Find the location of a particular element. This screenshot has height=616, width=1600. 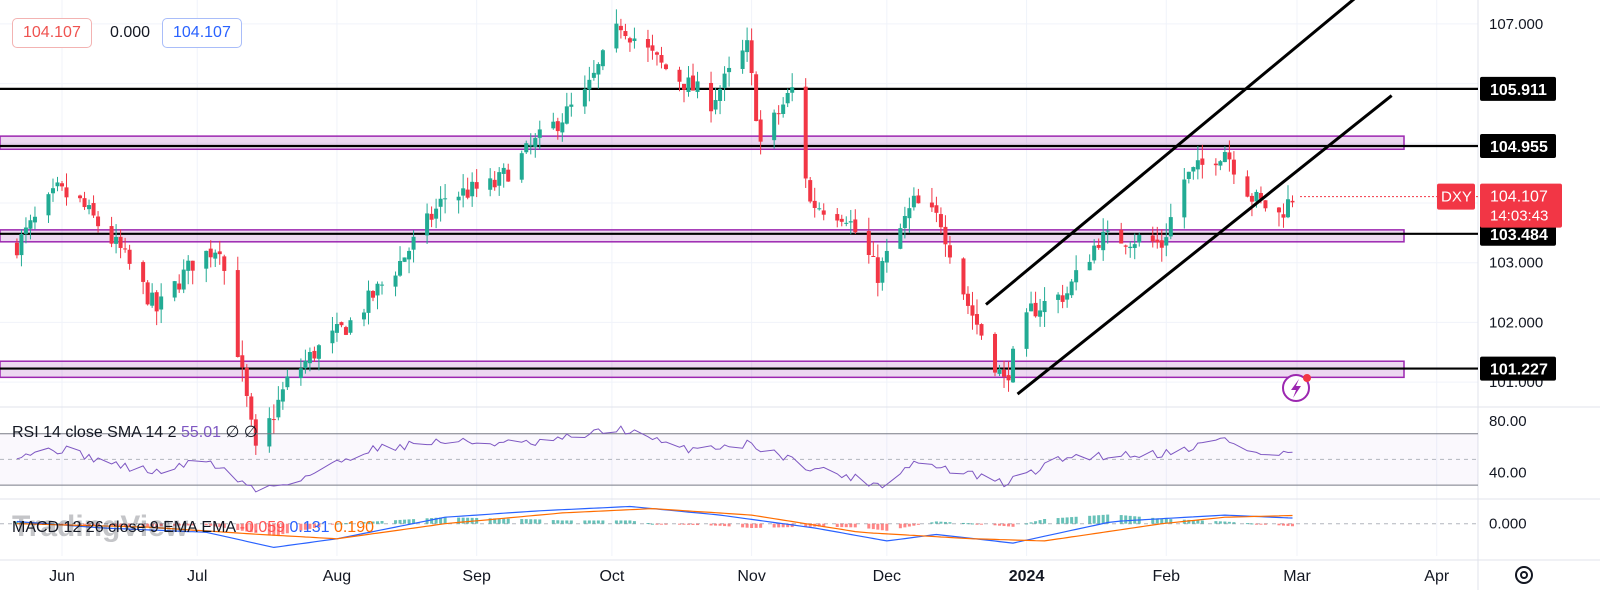

time-tick-label: Jun is located at coordinates (62, 576).